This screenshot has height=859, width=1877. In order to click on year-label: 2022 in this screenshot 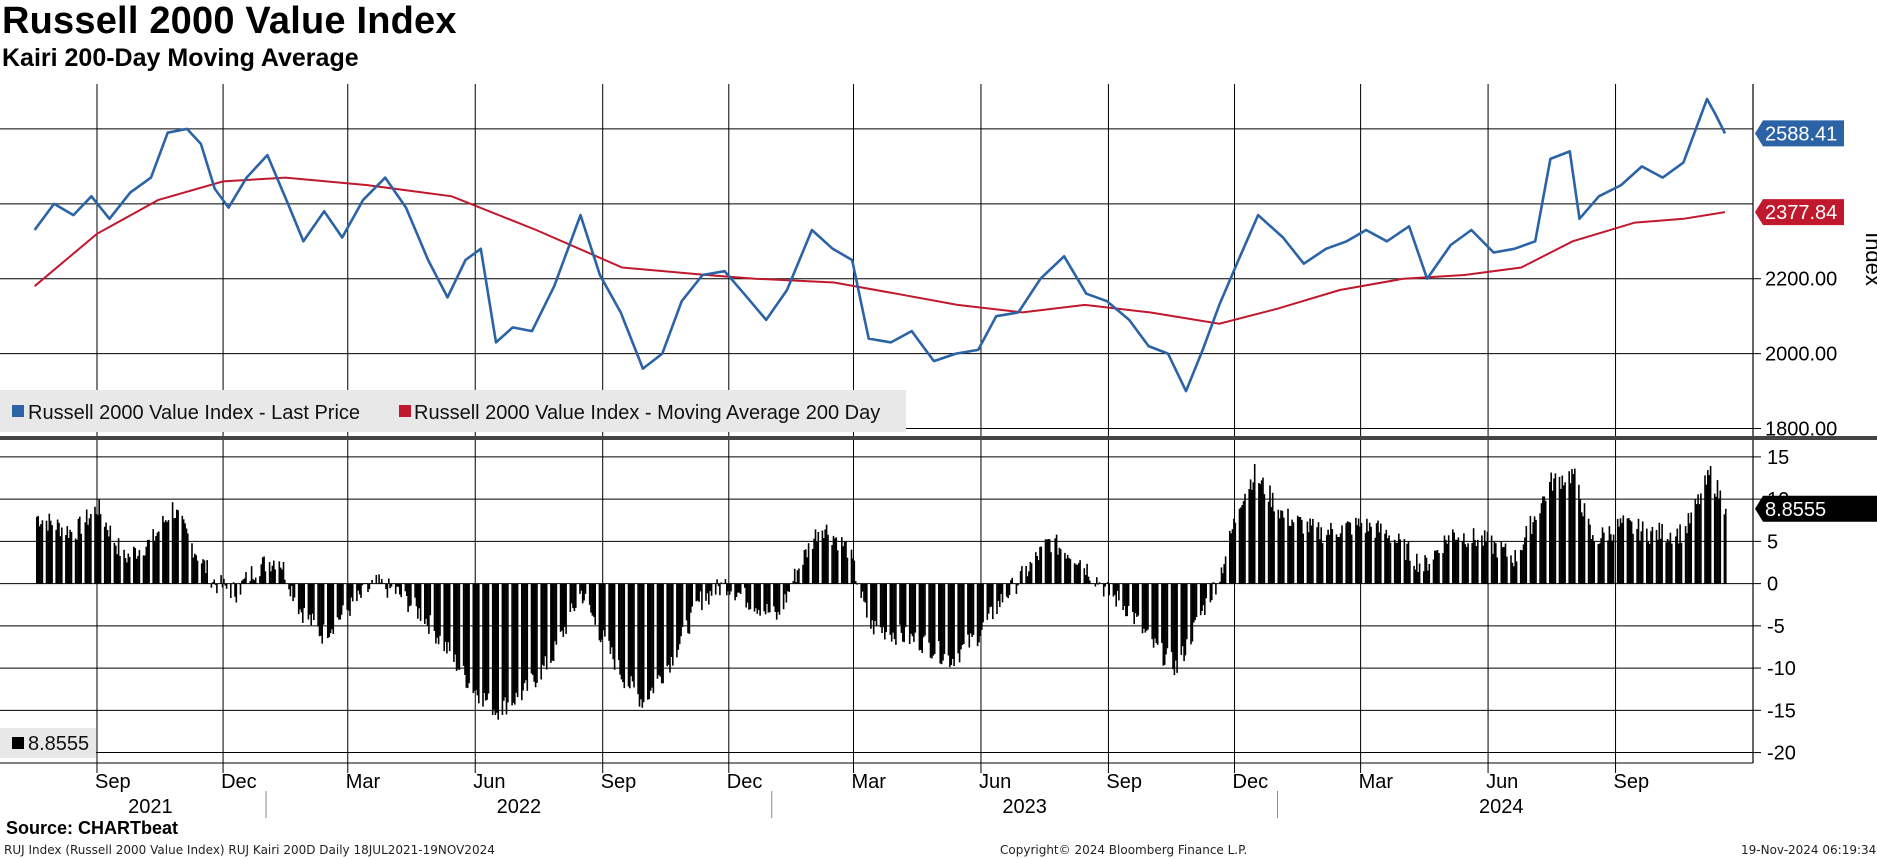, I will do `click(519, 807)`.